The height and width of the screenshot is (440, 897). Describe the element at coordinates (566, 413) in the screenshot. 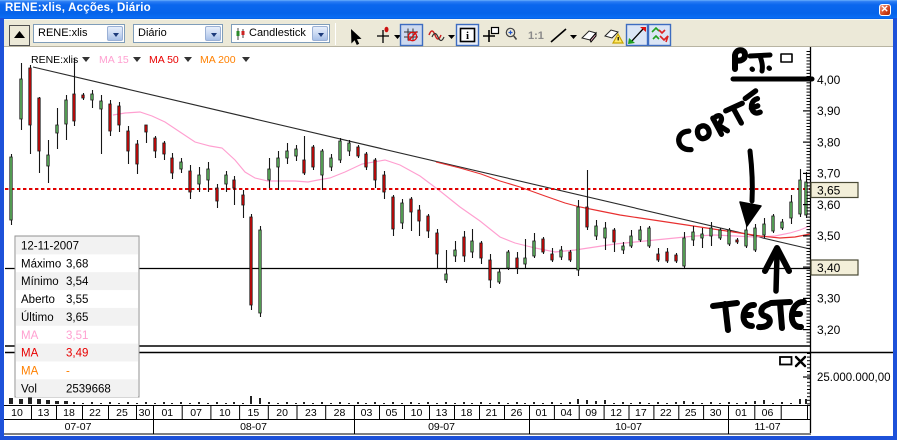

I see `svg-text: 04` at that location.